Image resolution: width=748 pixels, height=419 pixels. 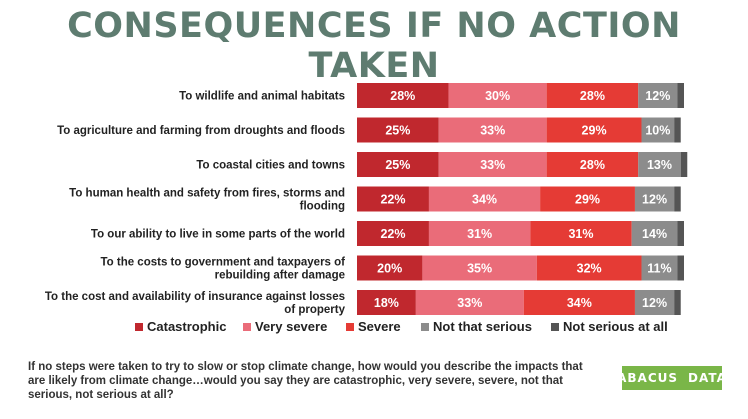 I want to click on data-label: 20%, so click(x=389, y=269).